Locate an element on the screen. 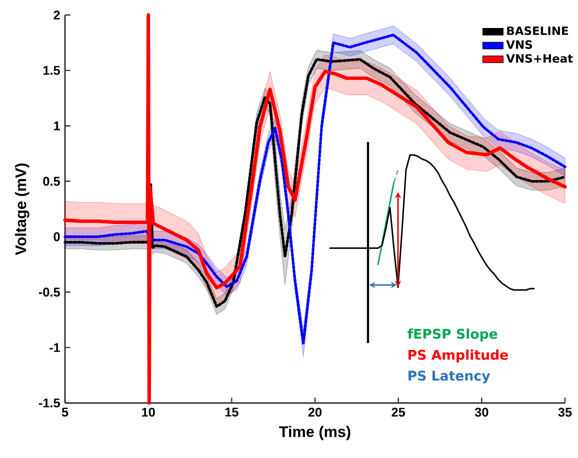 The height and width of the screenshot is (458, 578). y-tick-label: 2 is located at coordinates (57, 15).